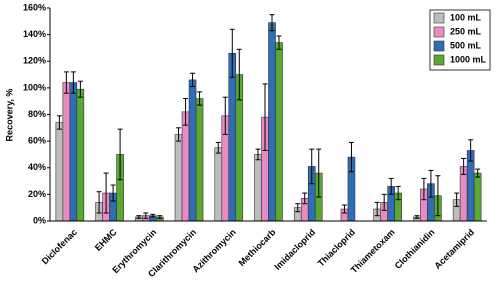  Describe the element at coordinates (466, 17) in the screenshot. I see `legend-label: 100 mL` at that location.